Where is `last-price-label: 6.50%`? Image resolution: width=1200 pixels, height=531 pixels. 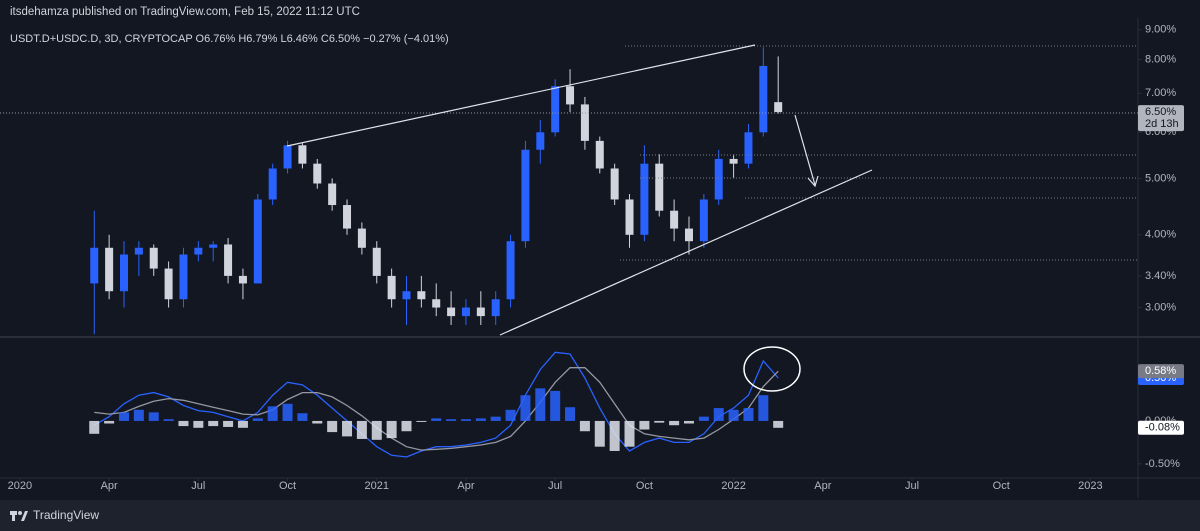
last-price-label: 6.50% is located at coordinates (1160, 112).